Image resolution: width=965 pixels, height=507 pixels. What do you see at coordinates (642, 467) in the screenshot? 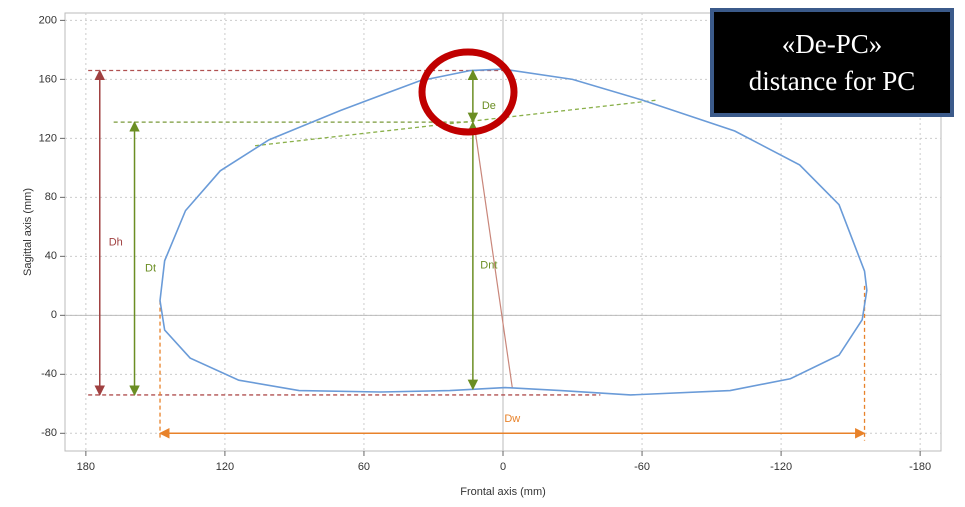
I see `x-tick-label: -60` at bounding box center [642, 467].